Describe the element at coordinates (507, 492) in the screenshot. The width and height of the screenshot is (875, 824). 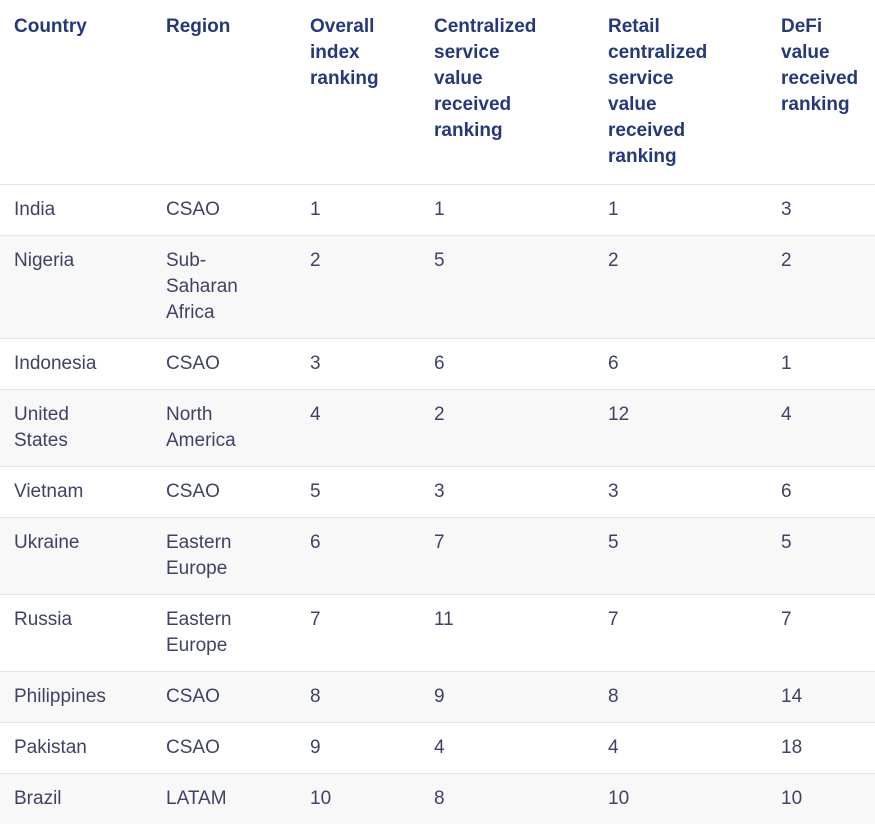
I see `cell-centralized: 3` at that location.